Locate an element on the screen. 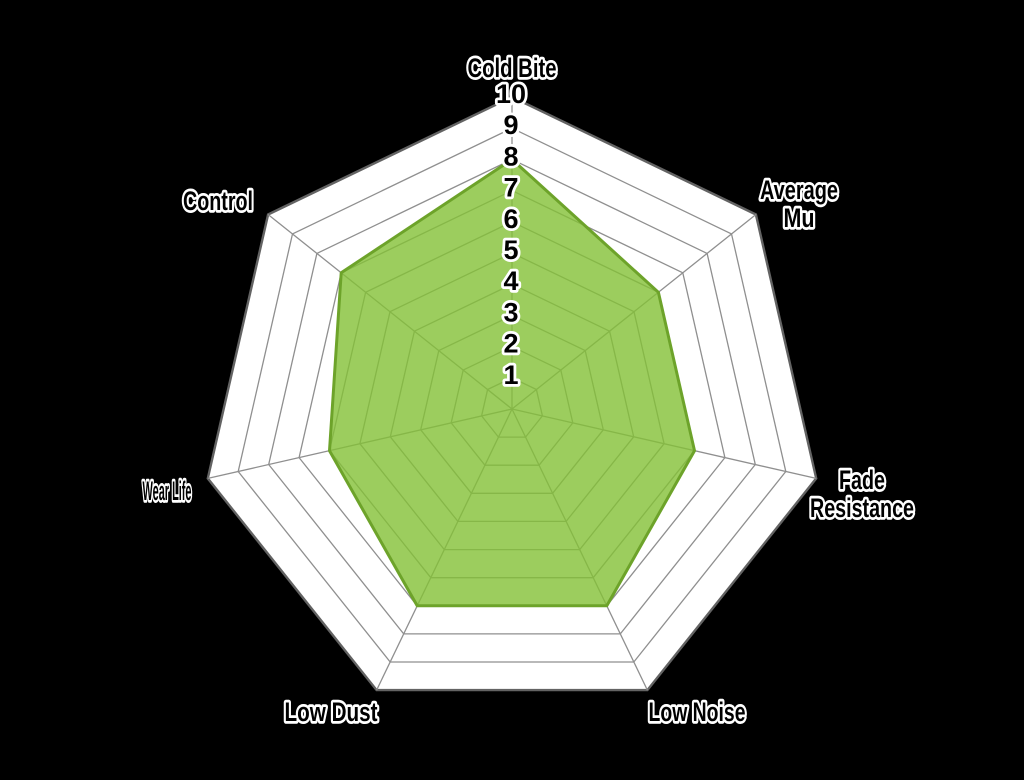  tick-label-9: 9 is located at coordinates (510, 125).